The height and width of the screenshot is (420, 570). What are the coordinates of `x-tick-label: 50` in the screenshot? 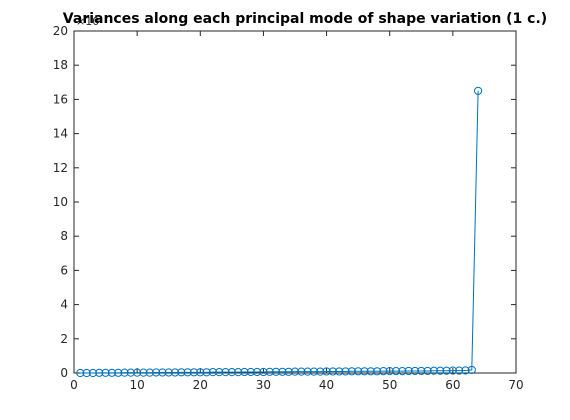 It's located at (389, 385).